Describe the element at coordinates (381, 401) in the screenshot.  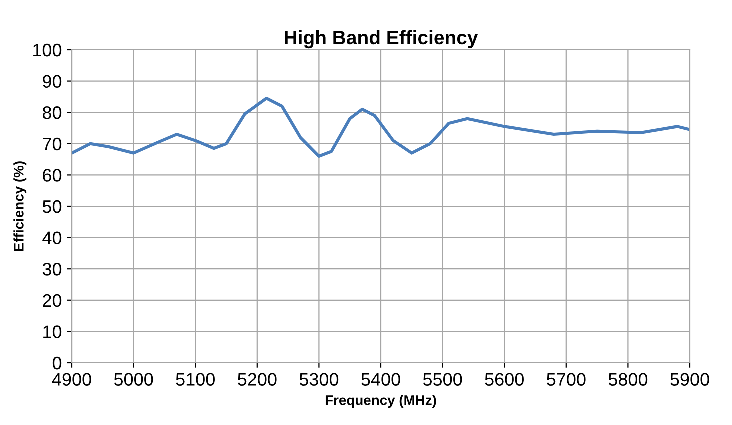
I see `x-axis-title: Frequency (MHz)` at that location.